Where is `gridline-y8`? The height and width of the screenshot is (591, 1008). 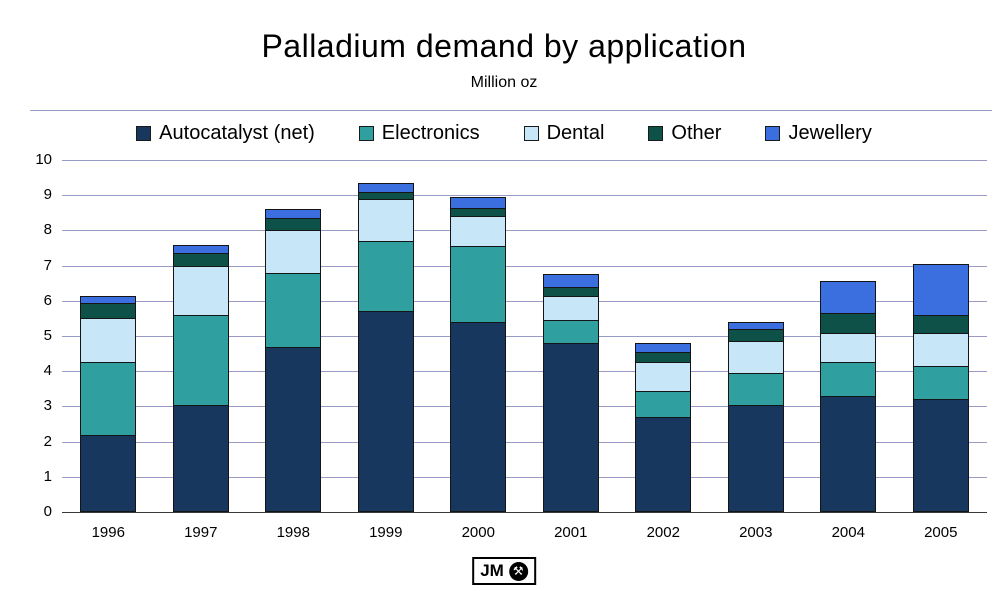 gridline-y8 is located at coordinates (524, 231).